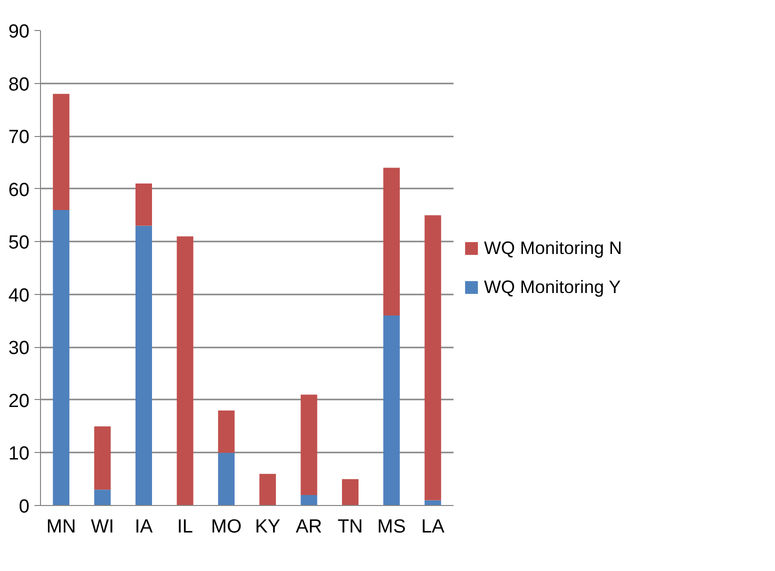  I want to click on legend-label: WQ Monitoring N, so click(553, 248).